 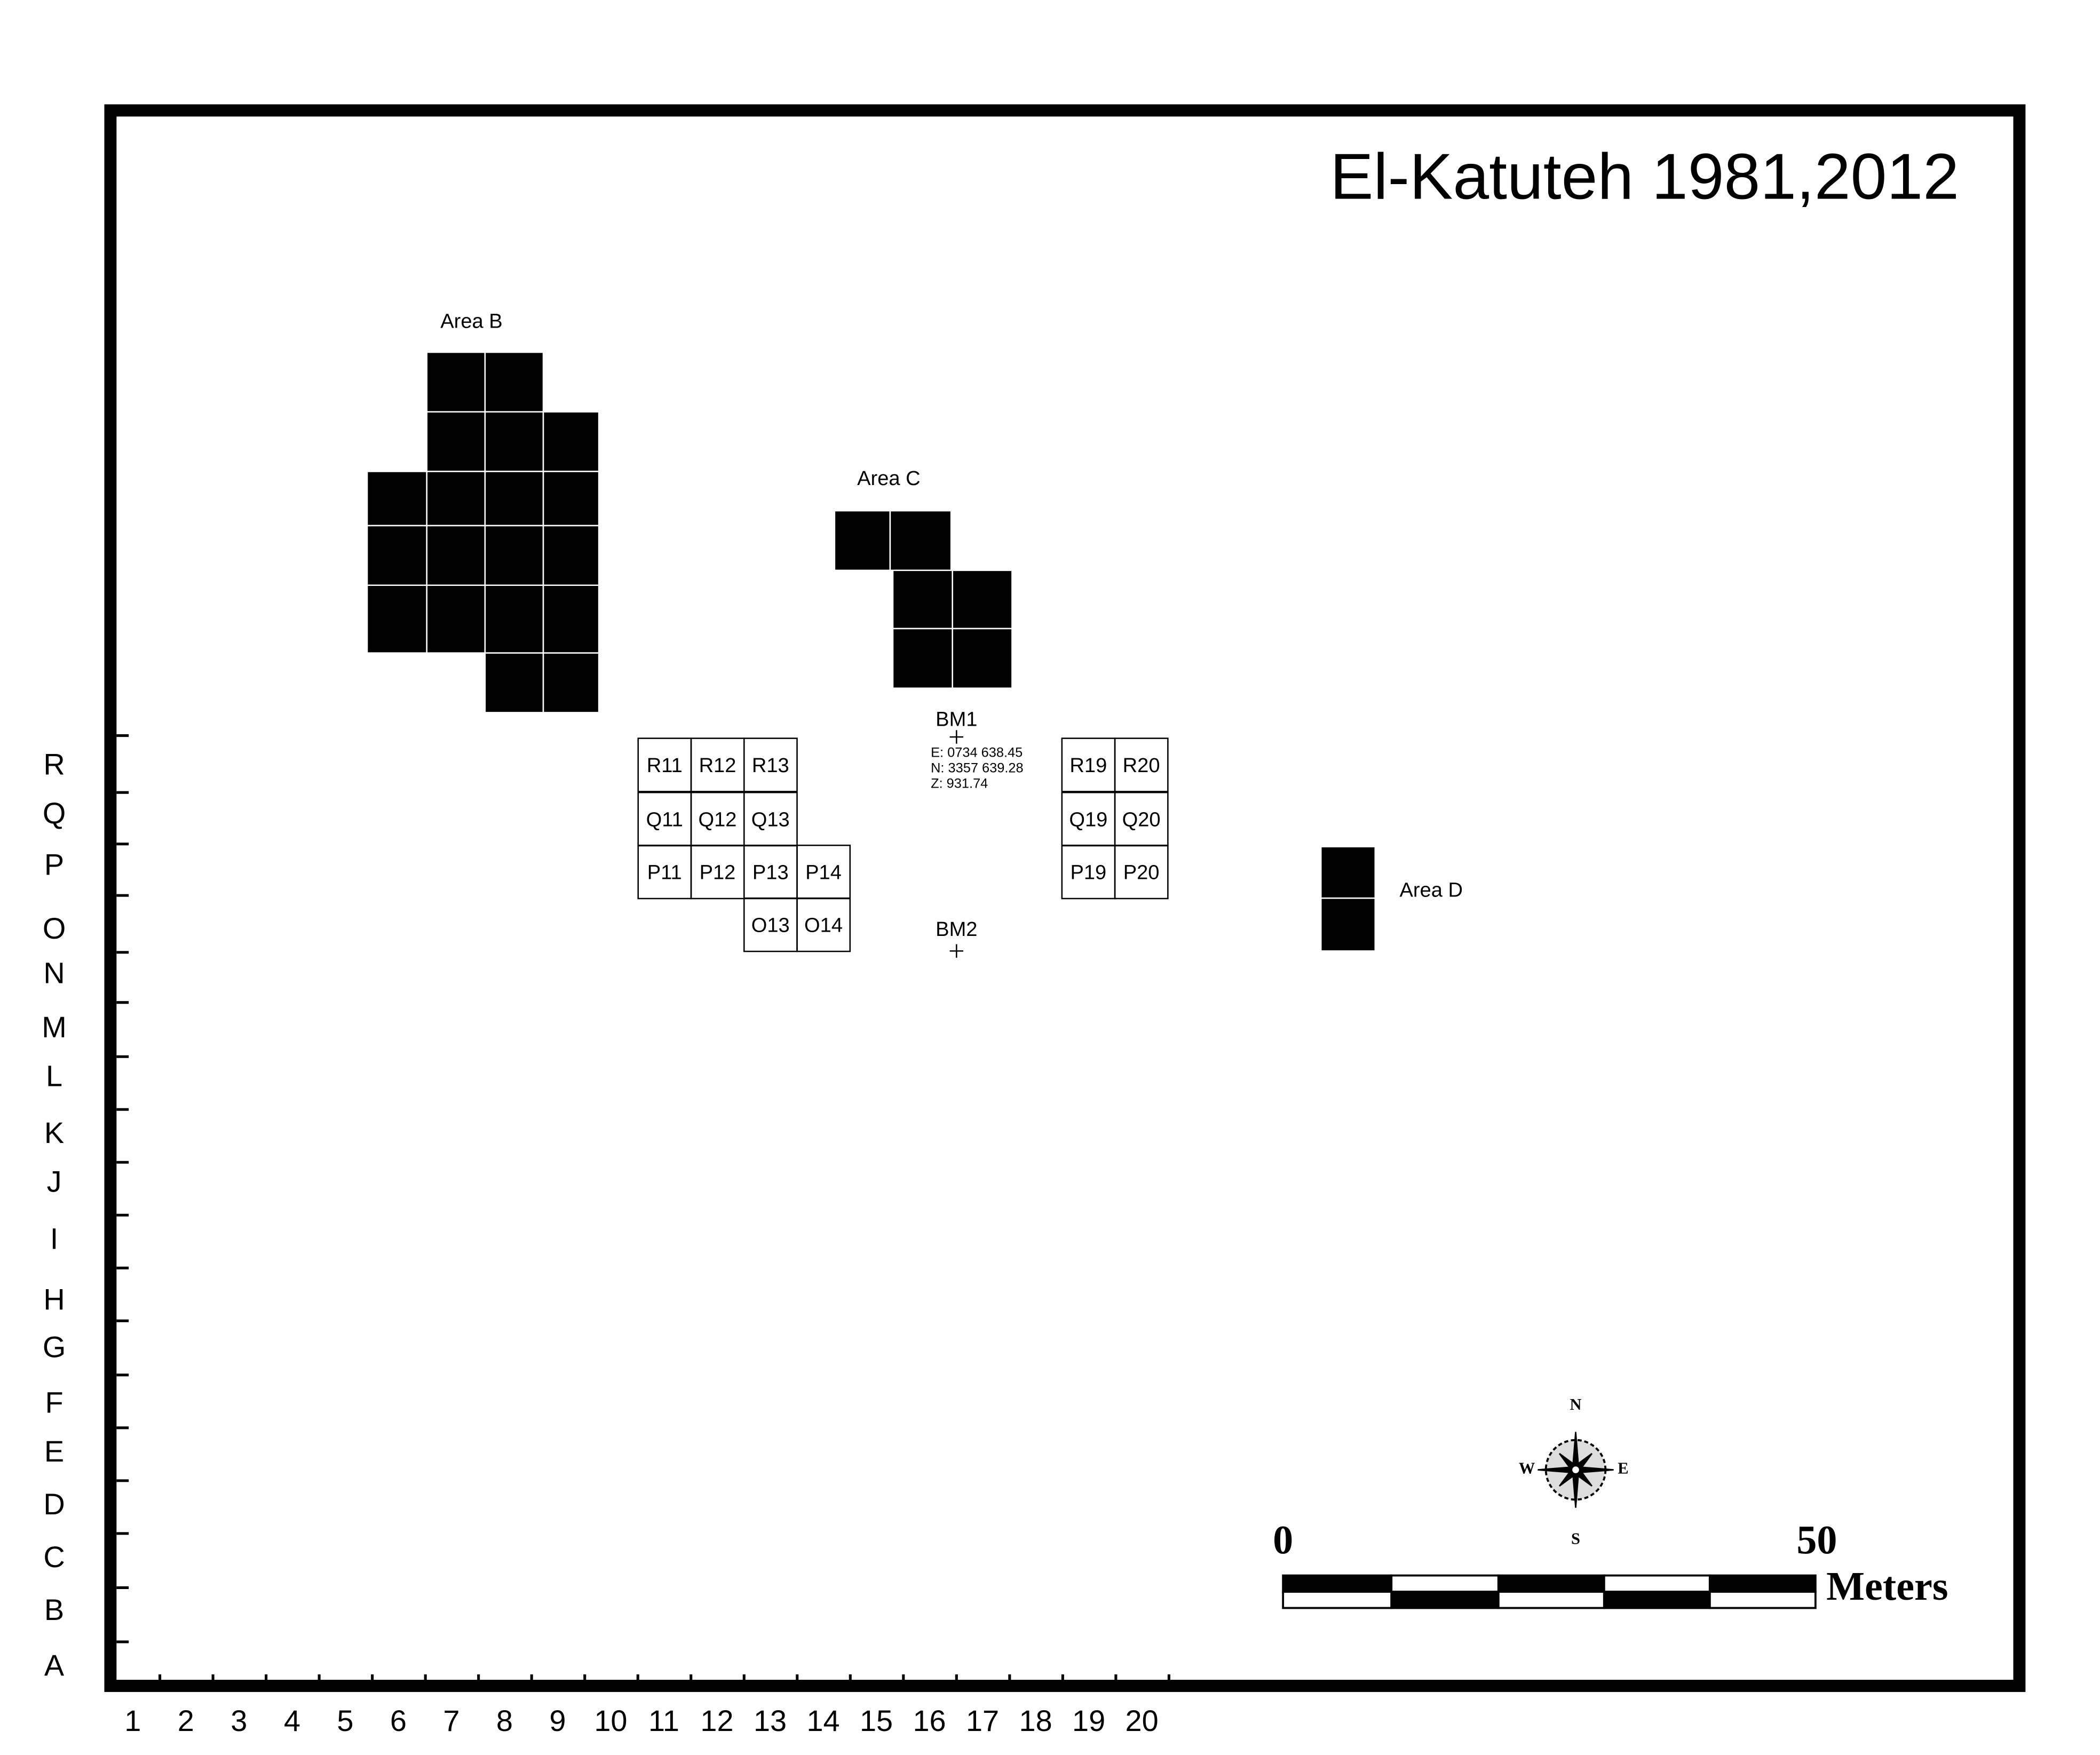 I want to click on column-label: 19, so click(x=1088, y=1720).